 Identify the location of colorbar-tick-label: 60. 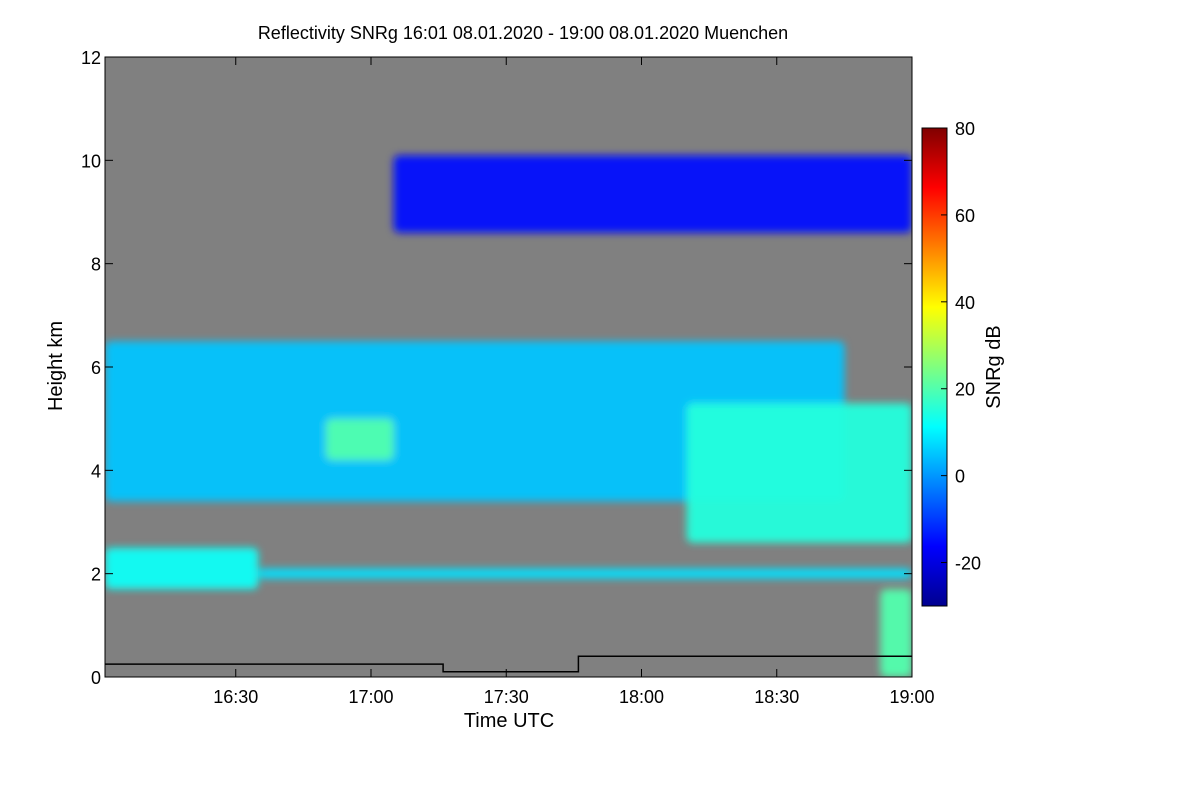
(965, 216).